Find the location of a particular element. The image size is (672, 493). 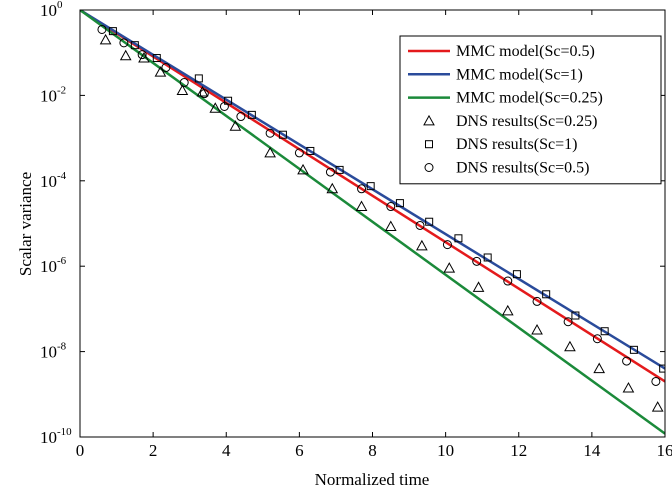

x-tick-label: 4 is located at coordinates (226, 450).